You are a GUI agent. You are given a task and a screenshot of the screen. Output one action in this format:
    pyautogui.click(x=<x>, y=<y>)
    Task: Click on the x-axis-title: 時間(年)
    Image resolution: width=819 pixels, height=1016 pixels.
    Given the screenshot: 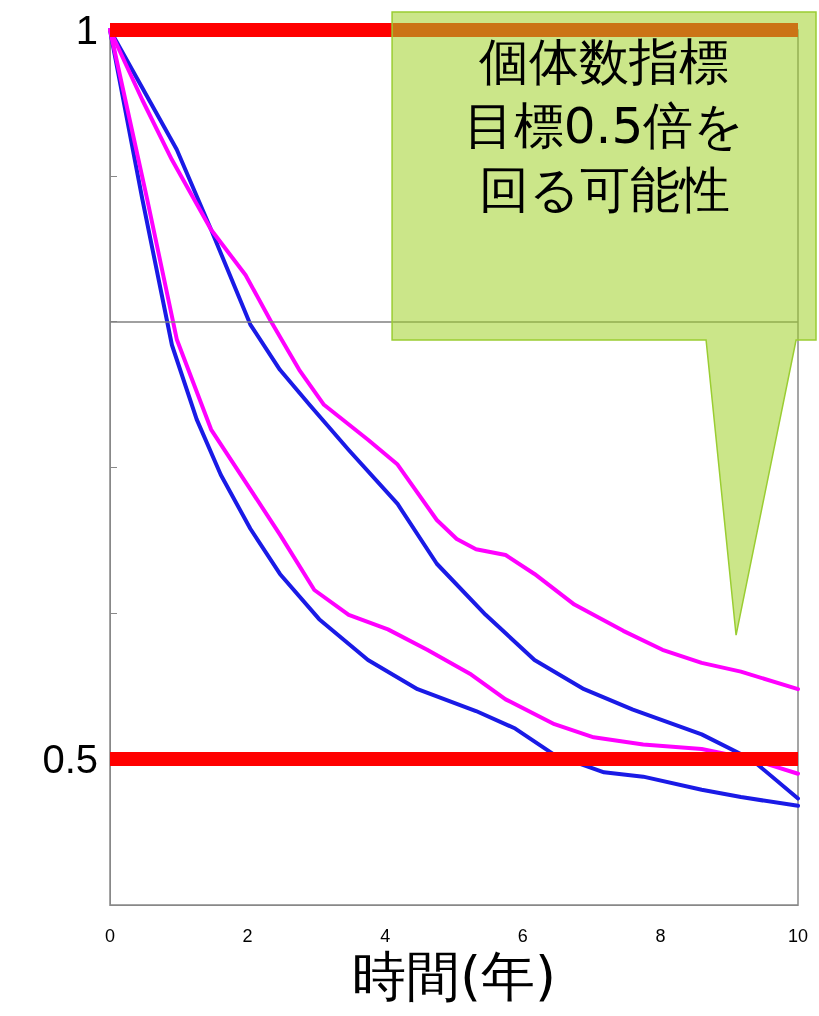 What is the action you would take?
    pyautogui.click(x=454, y=977)
    